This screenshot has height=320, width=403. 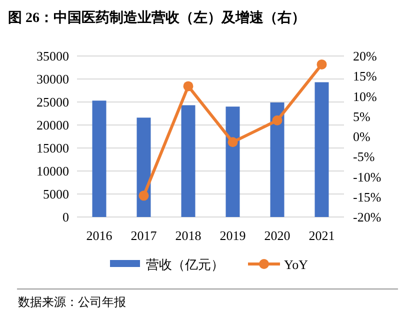 What do you see at coordinates (364, 156) in the screenshot?
I see `y2-tick-label: -5%` at bounding box center [364, 156].